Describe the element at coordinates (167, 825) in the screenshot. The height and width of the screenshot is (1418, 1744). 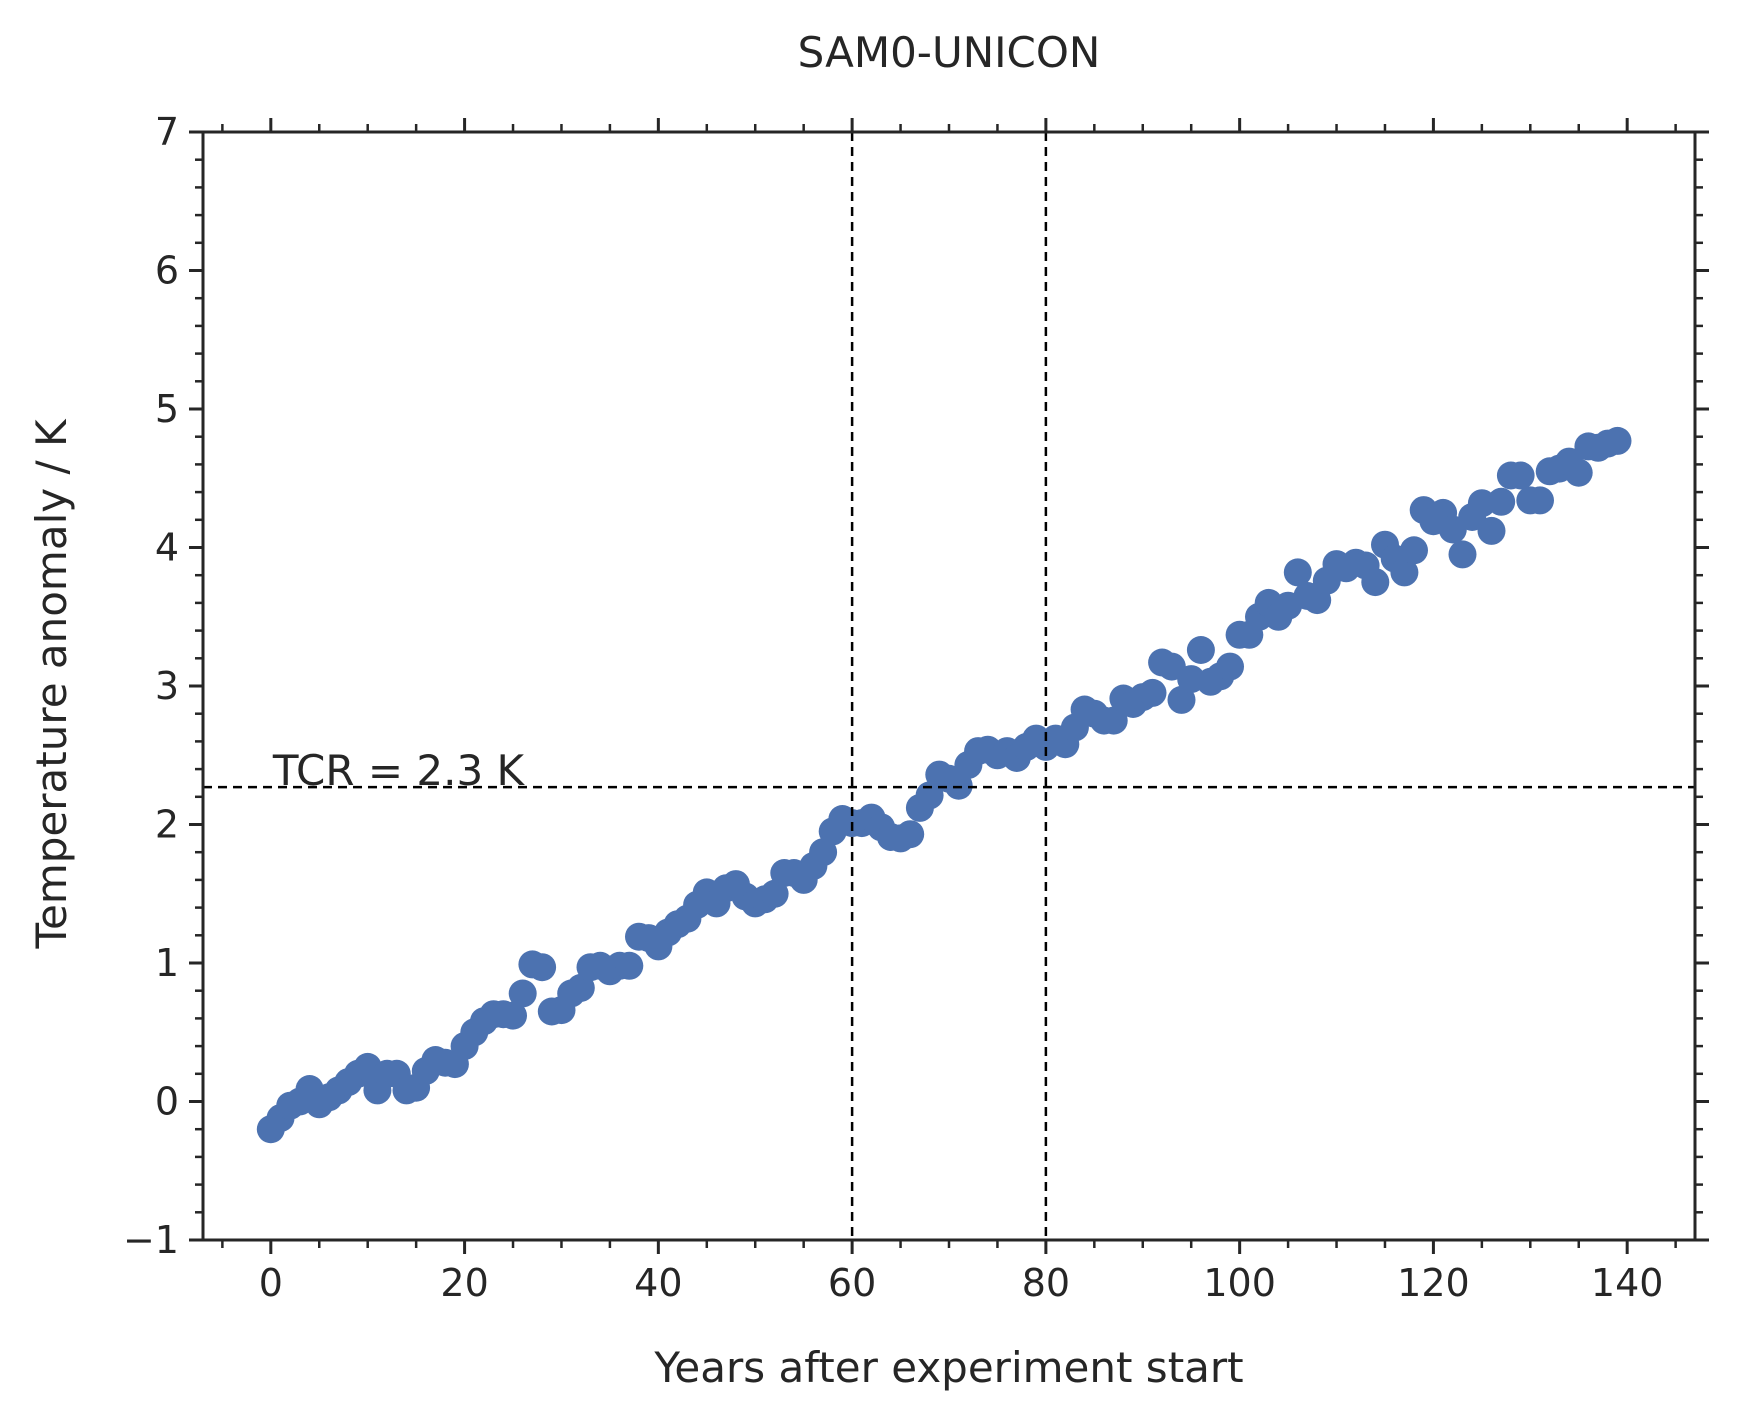
I see `y-tick-label: 2` at that location.